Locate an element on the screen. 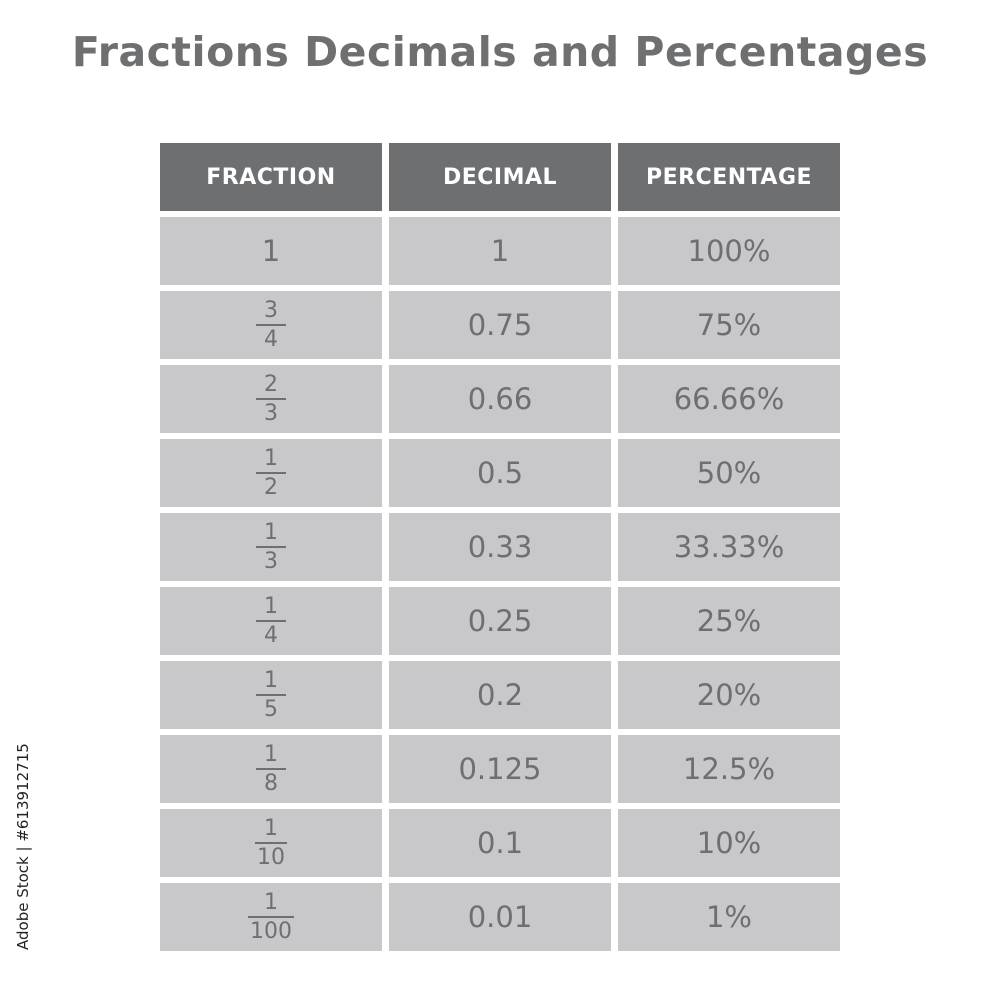 The image size is (1000, 1000). stock-credit: Adobe Stock | #613912715 is located at coordinates (24, 846).